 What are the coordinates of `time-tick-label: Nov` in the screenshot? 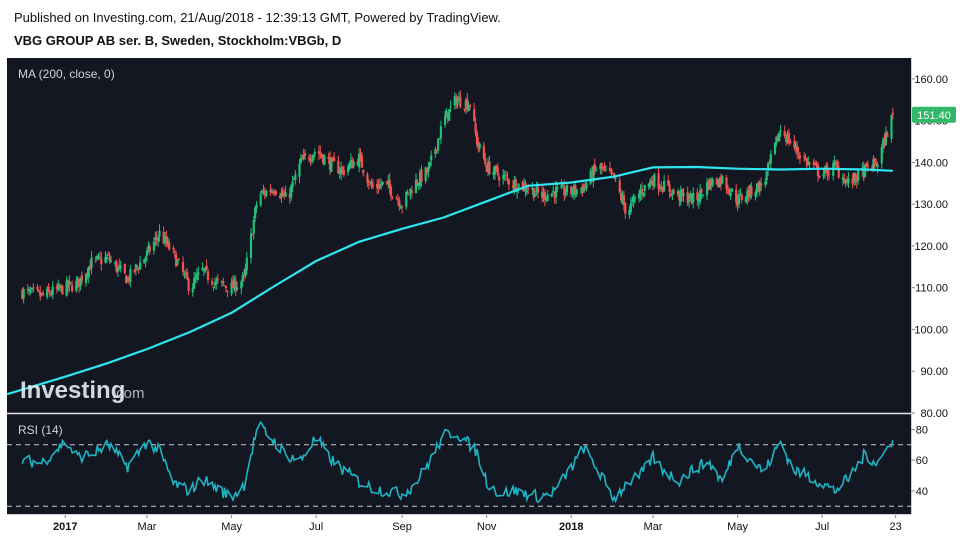 It's located at (487, 527).